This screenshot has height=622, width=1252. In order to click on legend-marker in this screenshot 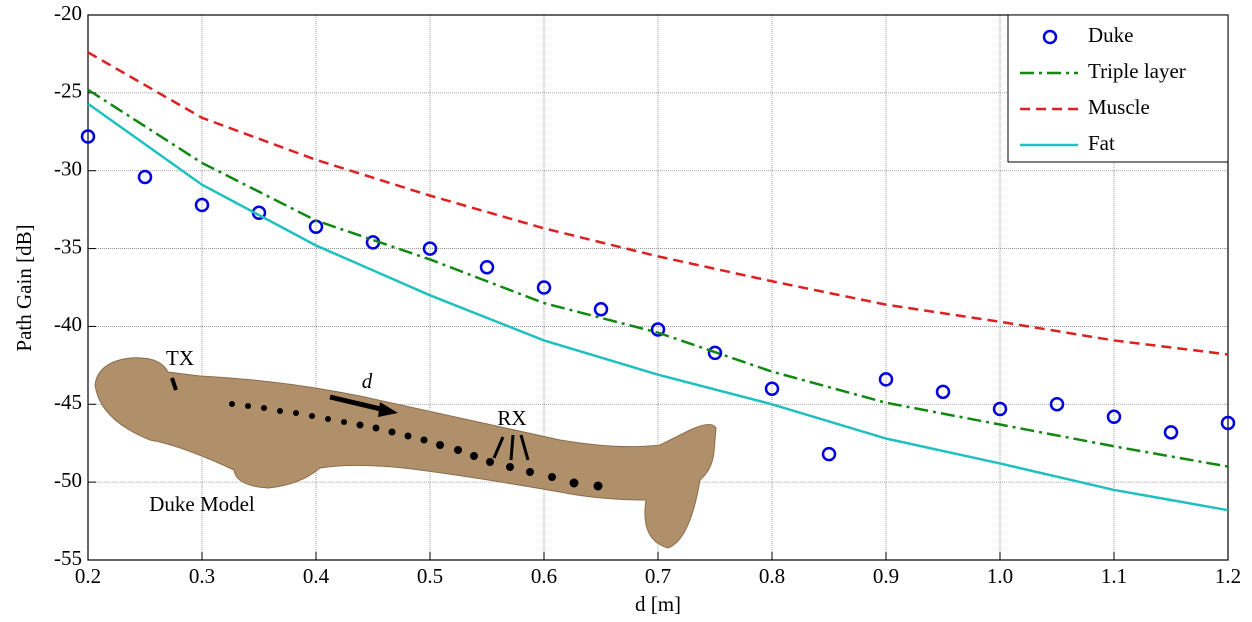, I will do `click(1050, 37)`.